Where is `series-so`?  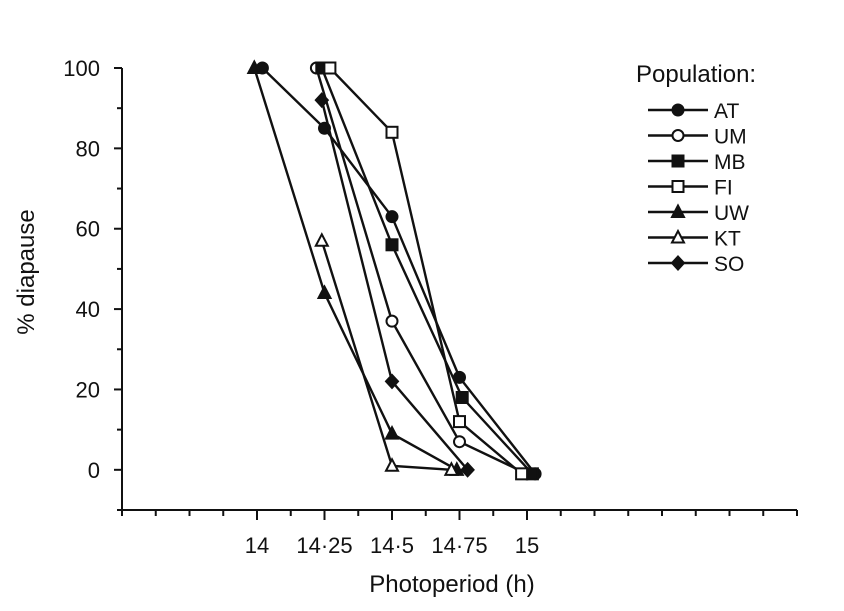 series-so is located at coordinates (394, 285).